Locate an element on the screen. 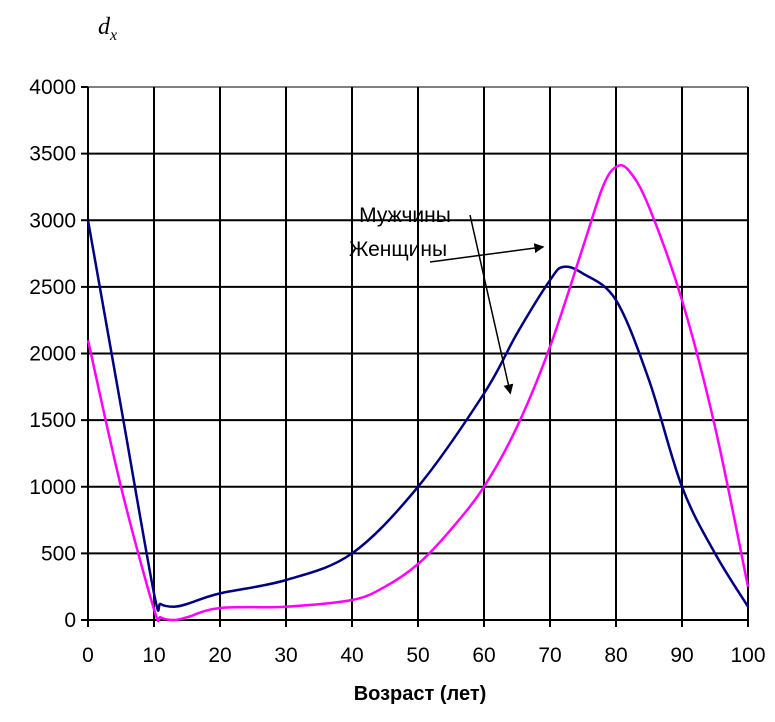 The image size is (775, 722). y-tick-label: 3500 is located at coordinates (52, 154).